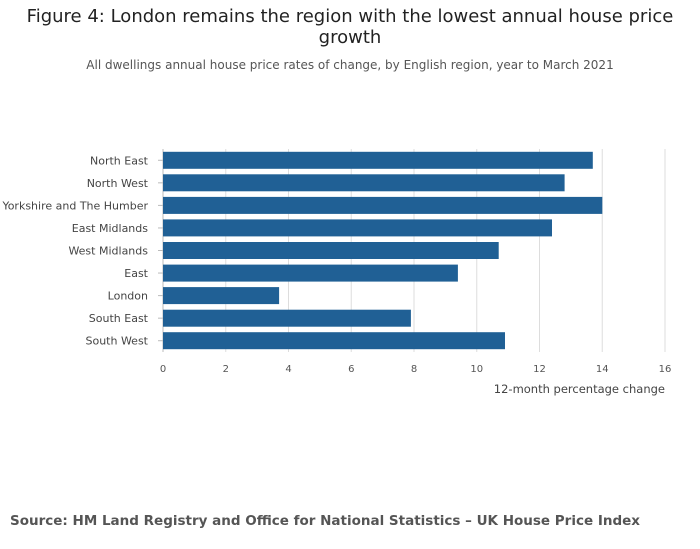 This screenshot has width=700, height=549. Describe the element at coordinates (476, 369) in the screenshot. I see `x-tick-label: 10` at that location.